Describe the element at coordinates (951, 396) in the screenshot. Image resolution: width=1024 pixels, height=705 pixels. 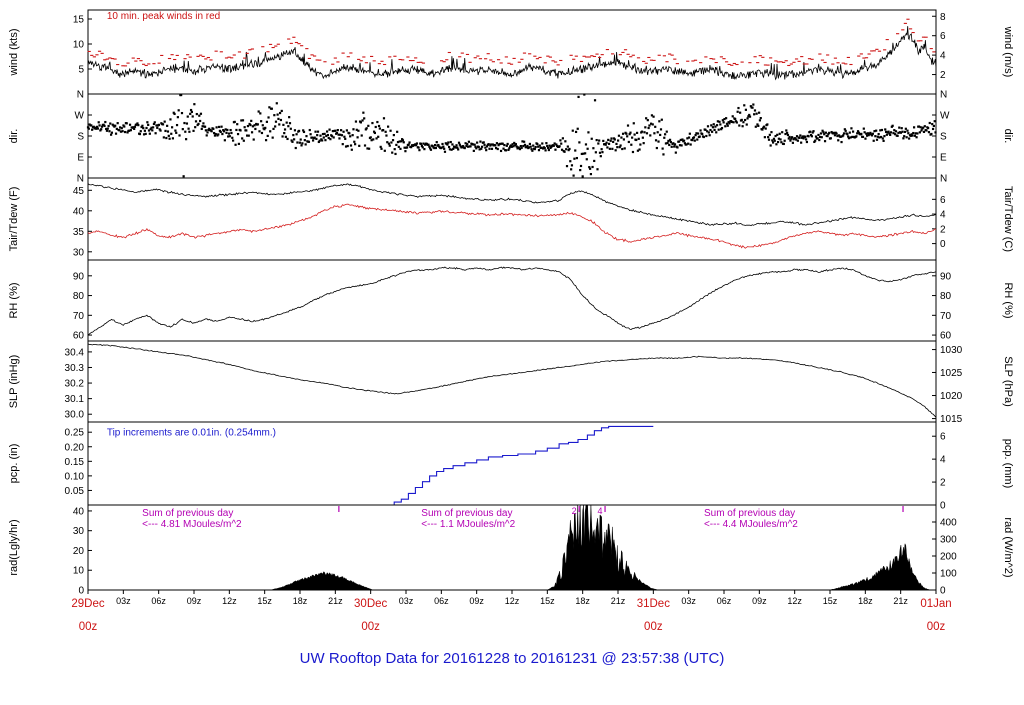
I see `ytick-label-right-slp: 1020` at that location.